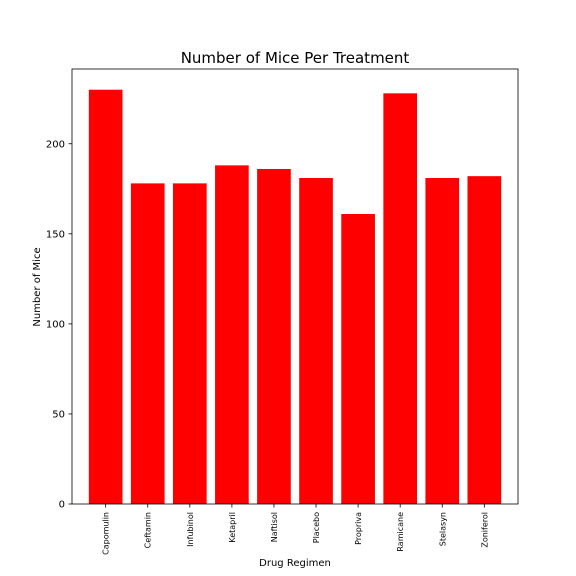 The width and height of the screenshot is (576, 576). I want to click on bar-stelasyn, so click(442, 341).